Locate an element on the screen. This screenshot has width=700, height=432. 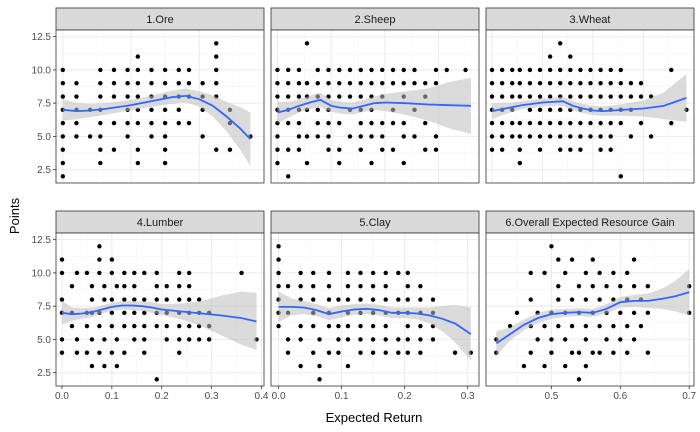
facet-panel-5: 5.Clay 0.0 0.1 0.2 0.3 is located at coordinates (375, 306).